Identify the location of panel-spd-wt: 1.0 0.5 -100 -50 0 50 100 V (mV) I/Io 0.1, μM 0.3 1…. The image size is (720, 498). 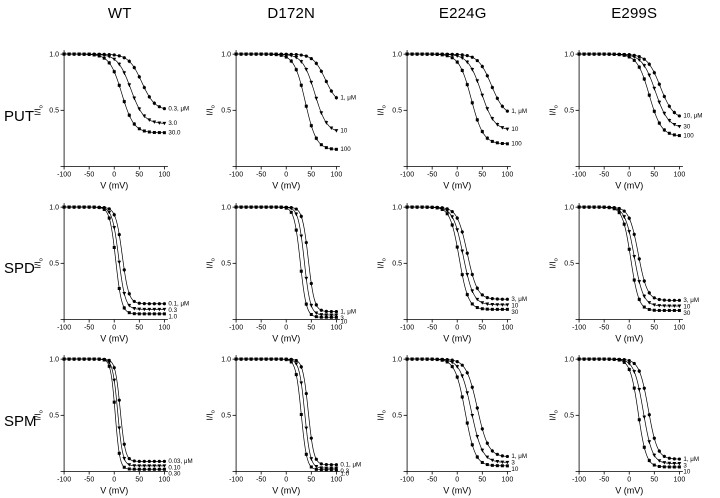
(120, 269).